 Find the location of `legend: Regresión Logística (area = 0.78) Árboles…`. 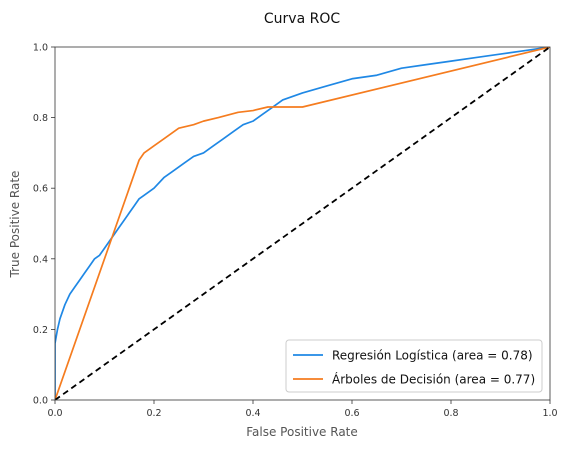

legend: Regresión Logística (area = 0.78) Árboles… is located at coordinates (414, 366).